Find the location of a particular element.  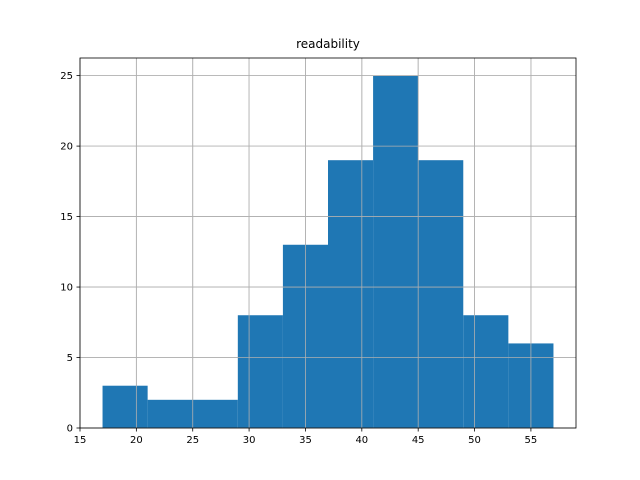

y-tick-label: 25 is located at coordinates (66, 76).